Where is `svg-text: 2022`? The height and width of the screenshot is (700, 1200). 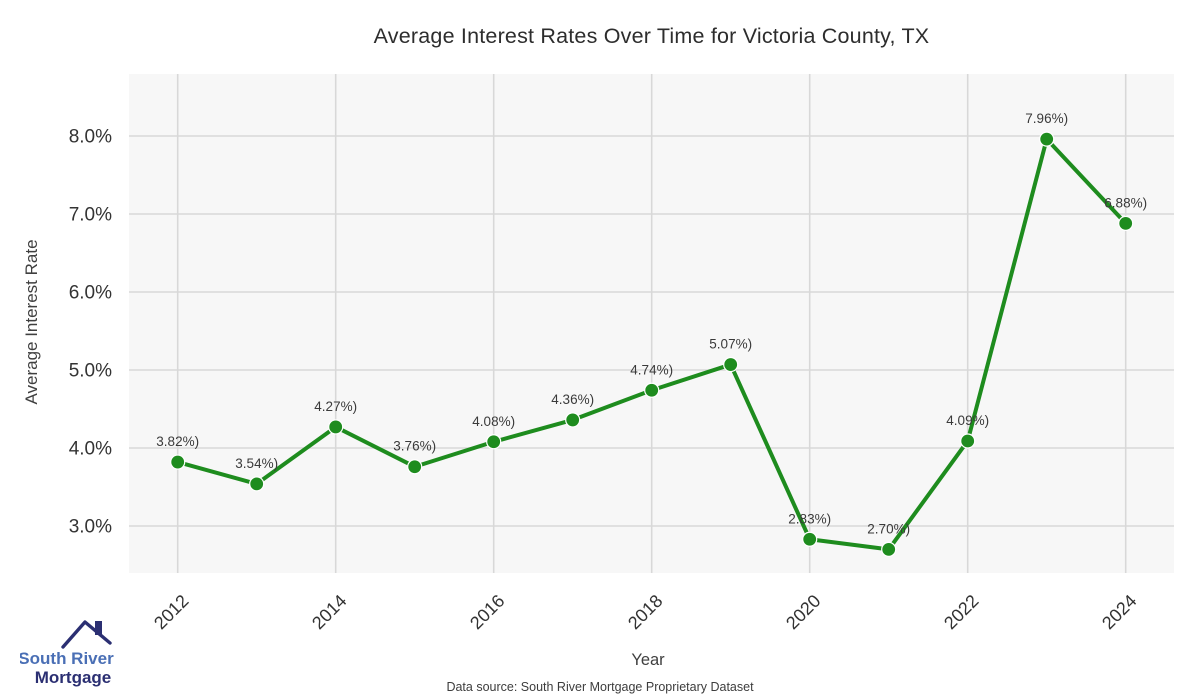
svg-text: 2022 is located at coordinates (961, 612).